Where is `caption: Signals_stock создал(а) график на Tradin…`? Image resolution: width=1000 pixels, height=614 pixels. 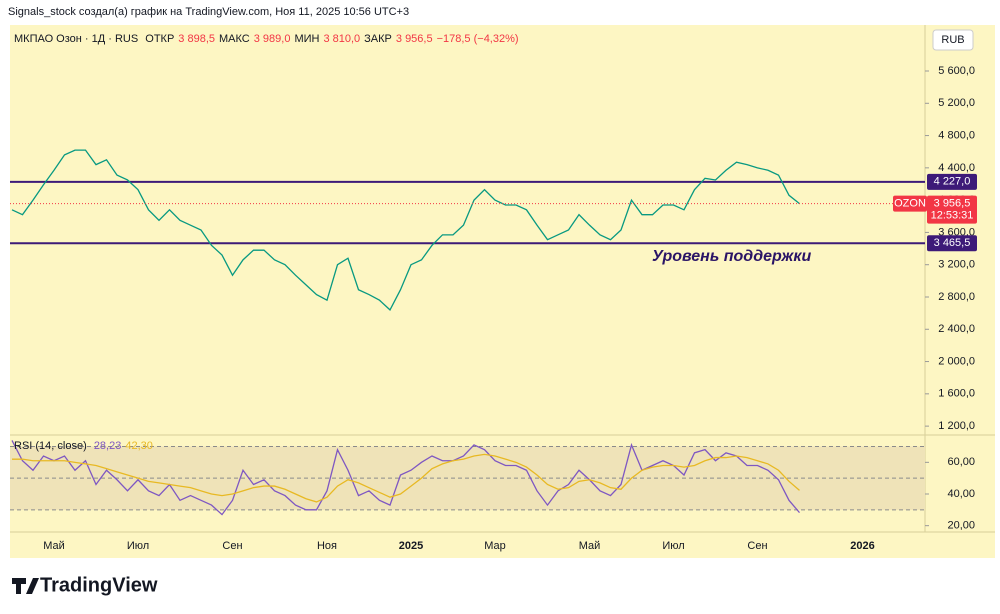 caption: Signals_stock создал(а) график на Tradin… is located at coordinates (209, 12).